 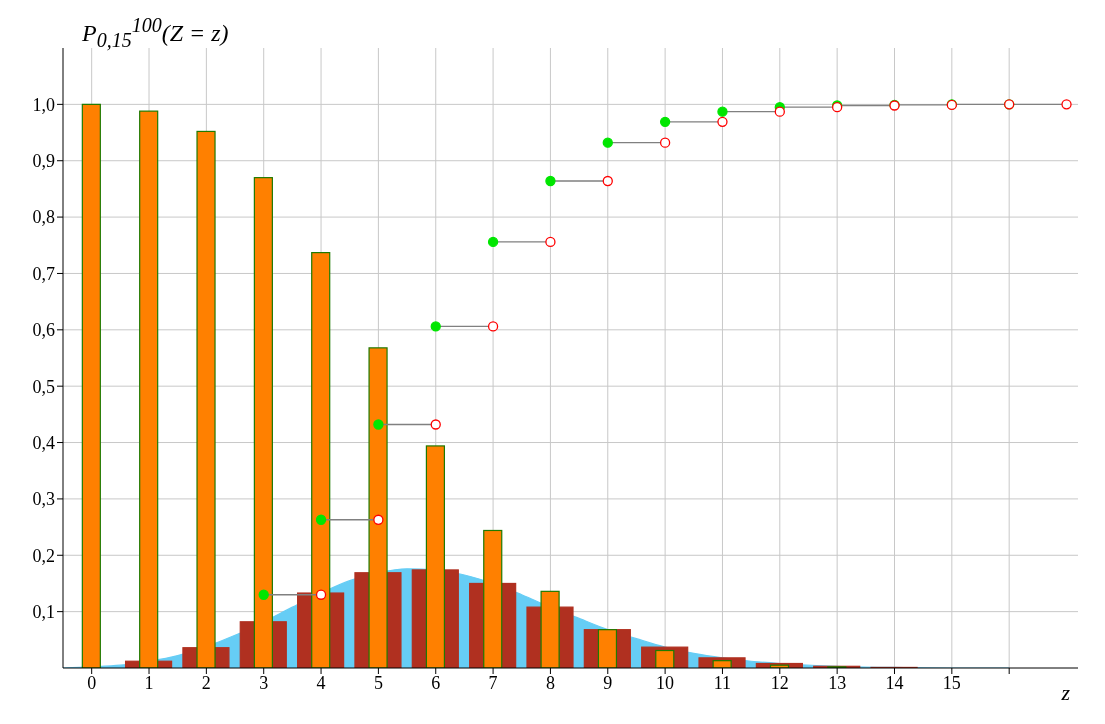 I want to click on y-tick-label: 0,1, so click(x=43, y=612).